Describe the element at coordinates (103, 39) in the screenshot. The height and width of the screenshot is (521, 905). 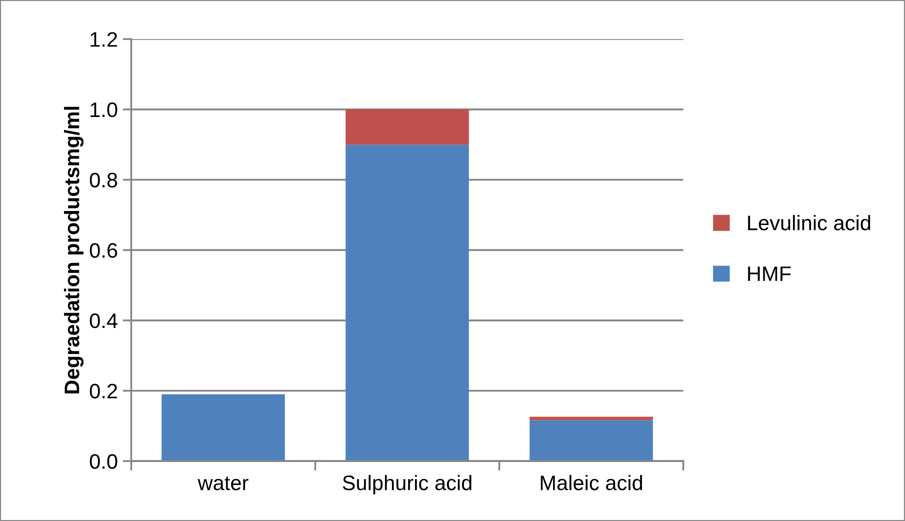
I see `y-tick-label: 1.2` at that location.